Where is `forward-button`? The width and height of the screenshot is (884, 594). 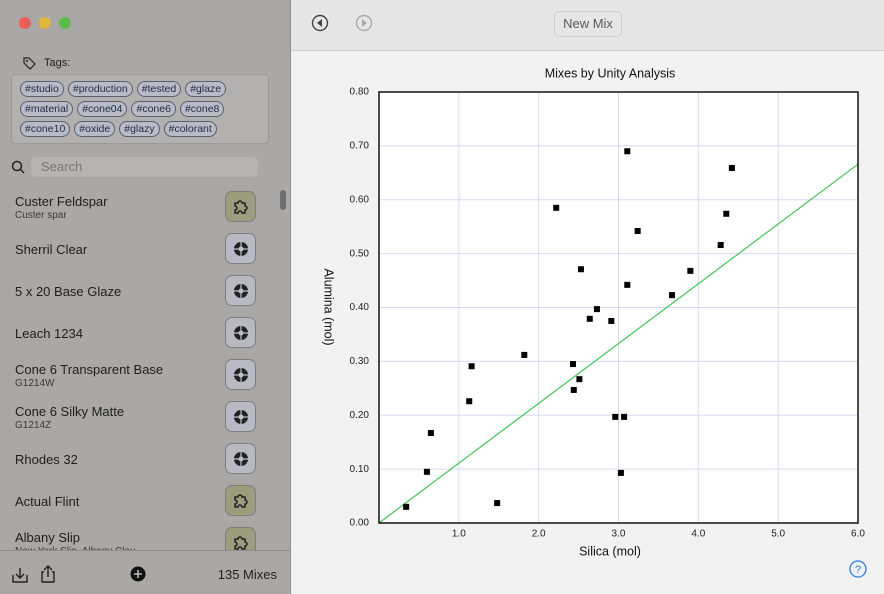
forward-button is located at coordinates (364, 23).